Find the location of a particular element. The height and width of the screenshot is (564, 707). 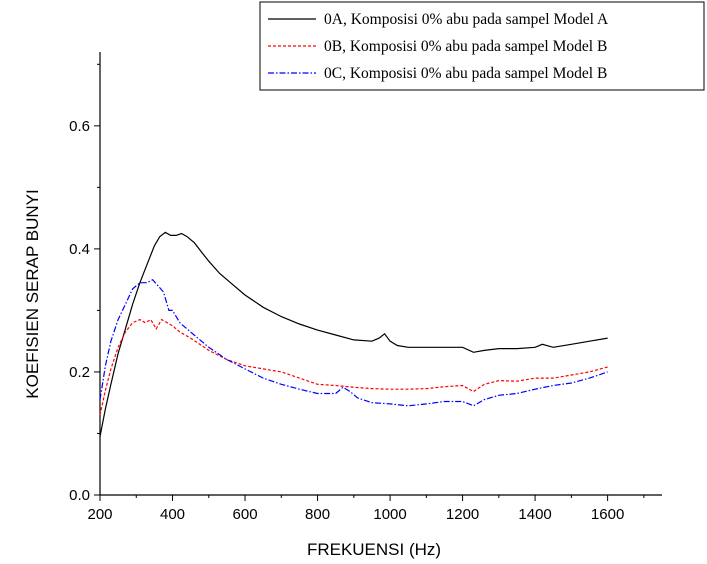

x-tick-label: 600 is located at coordinates (245, 514).